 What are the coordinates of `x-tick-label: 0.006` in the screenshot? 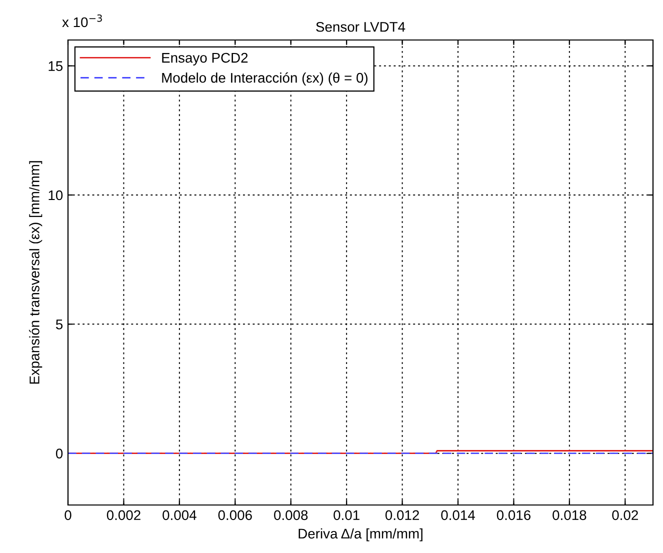 It's located at (235, 515).